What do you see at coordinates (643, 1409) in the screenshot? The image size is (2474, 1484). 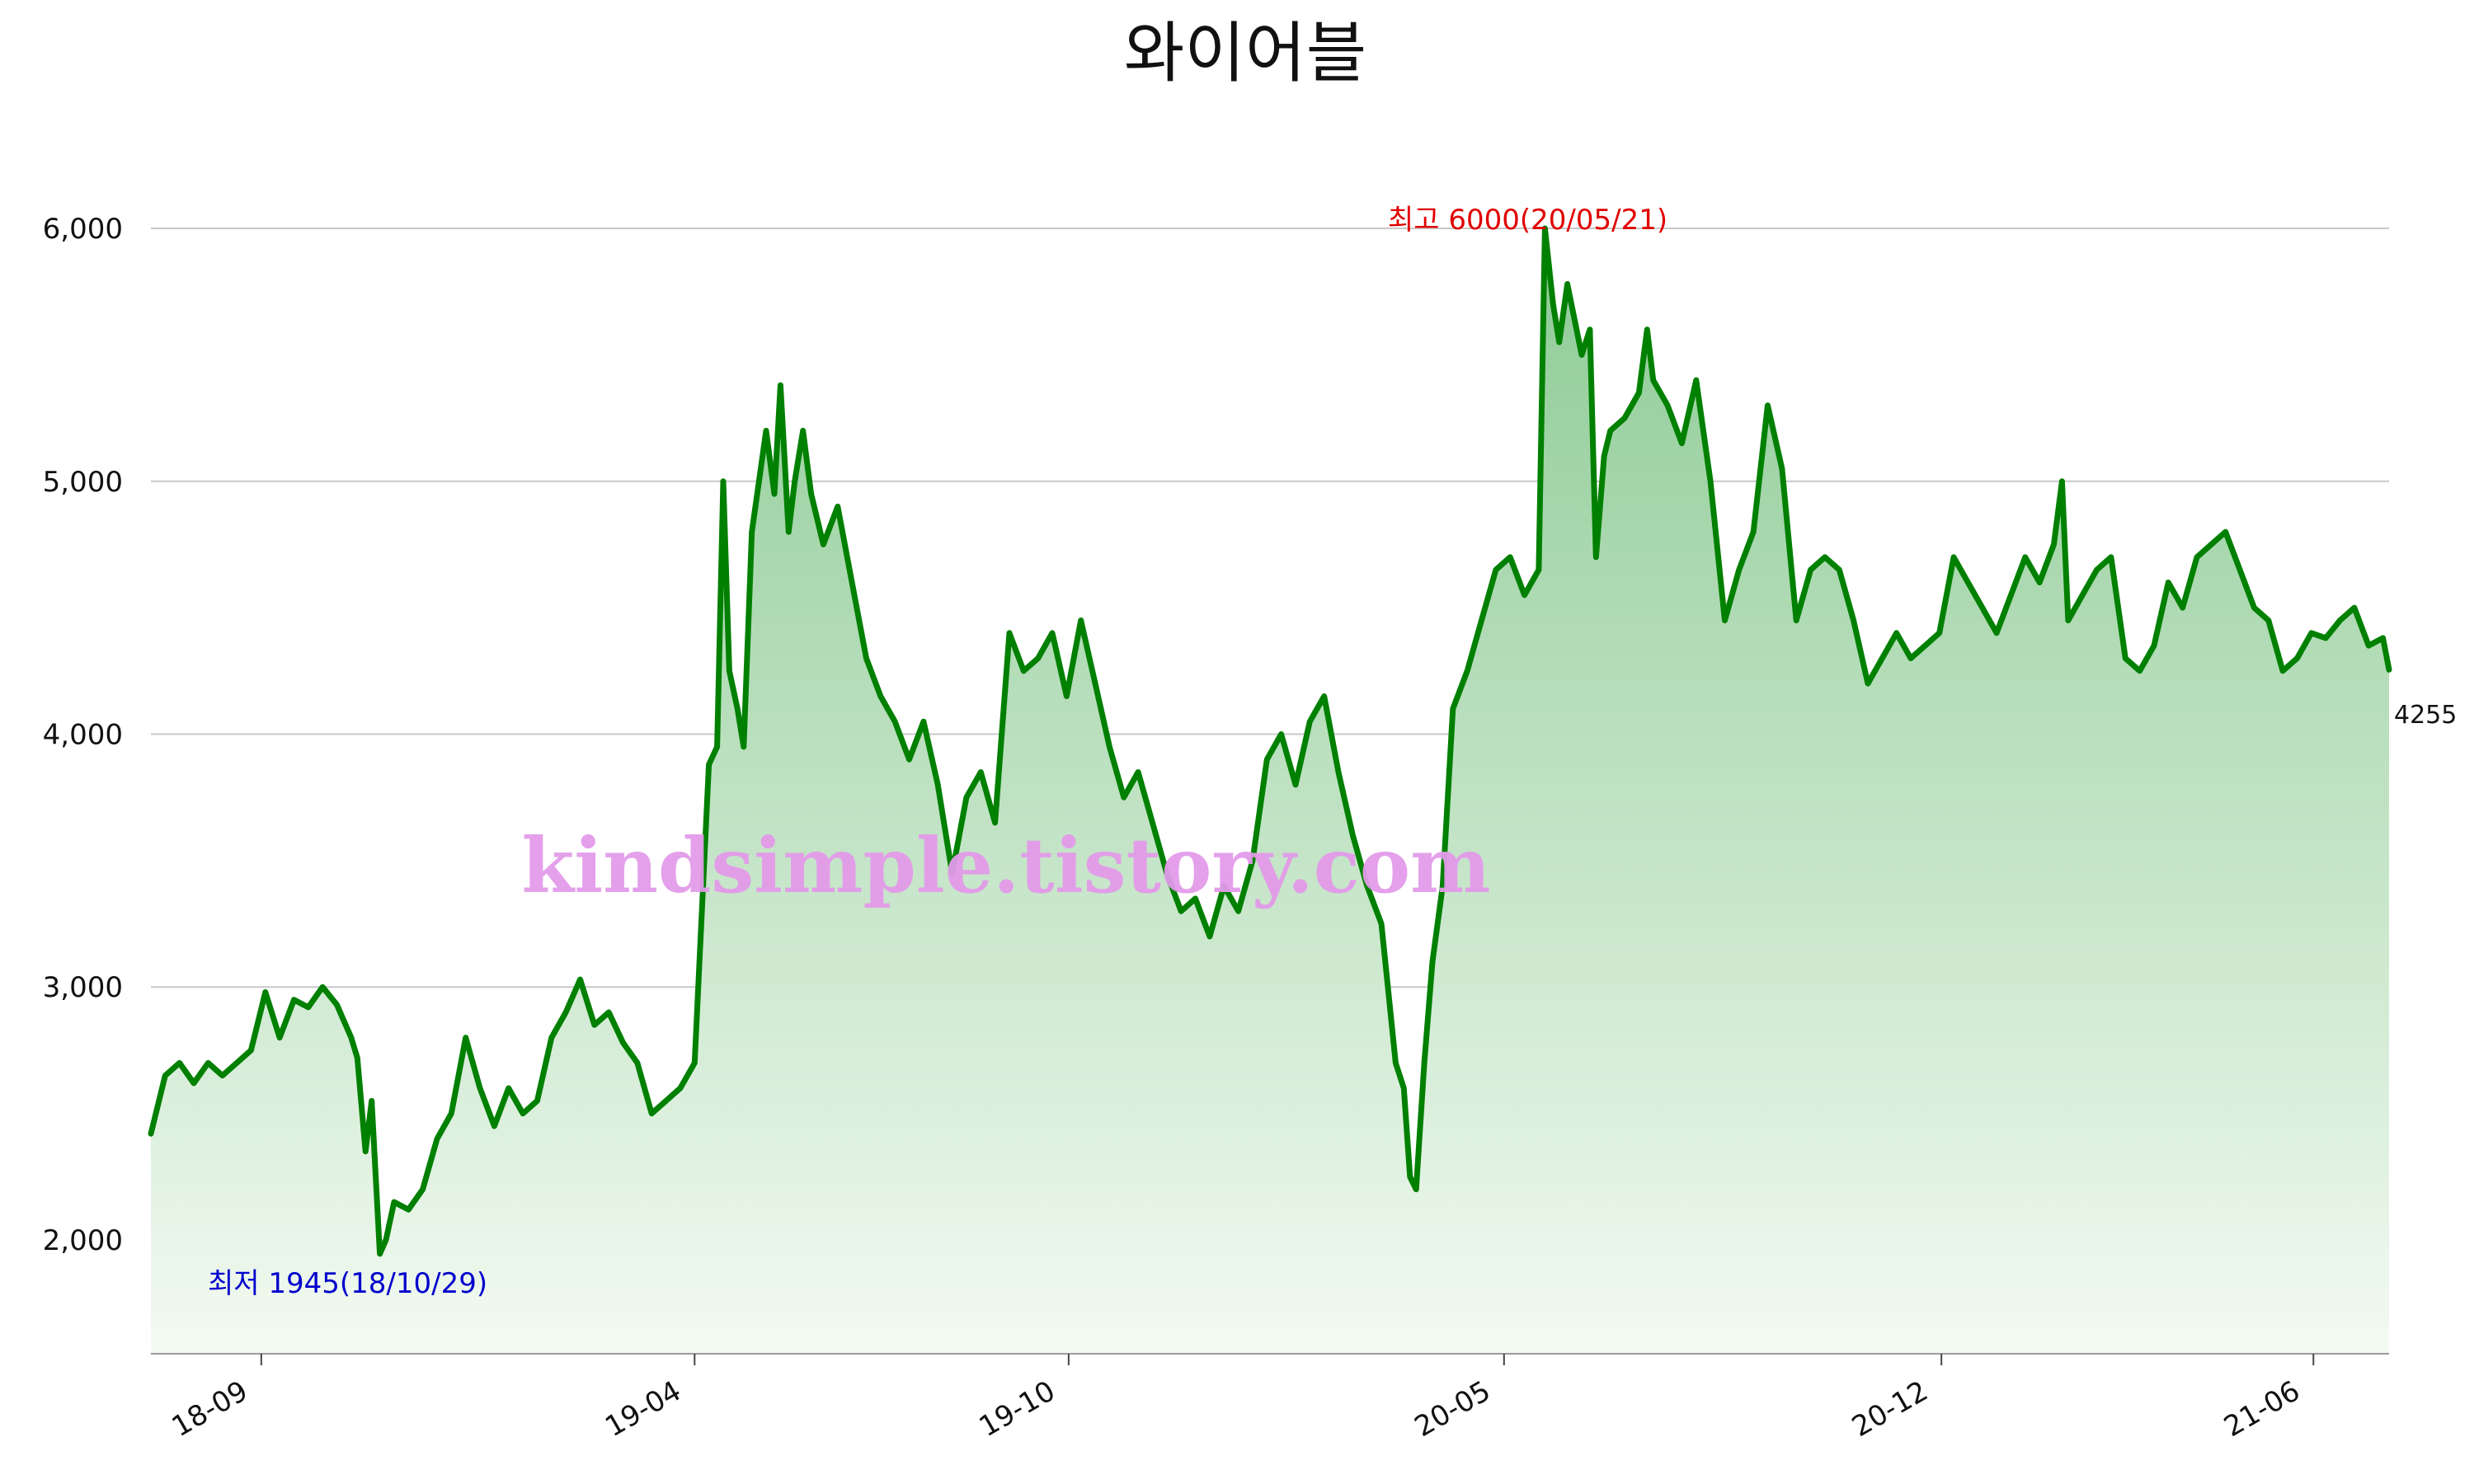 I see `x-tick-label: 19-04` at bounding box center [643, 1409].